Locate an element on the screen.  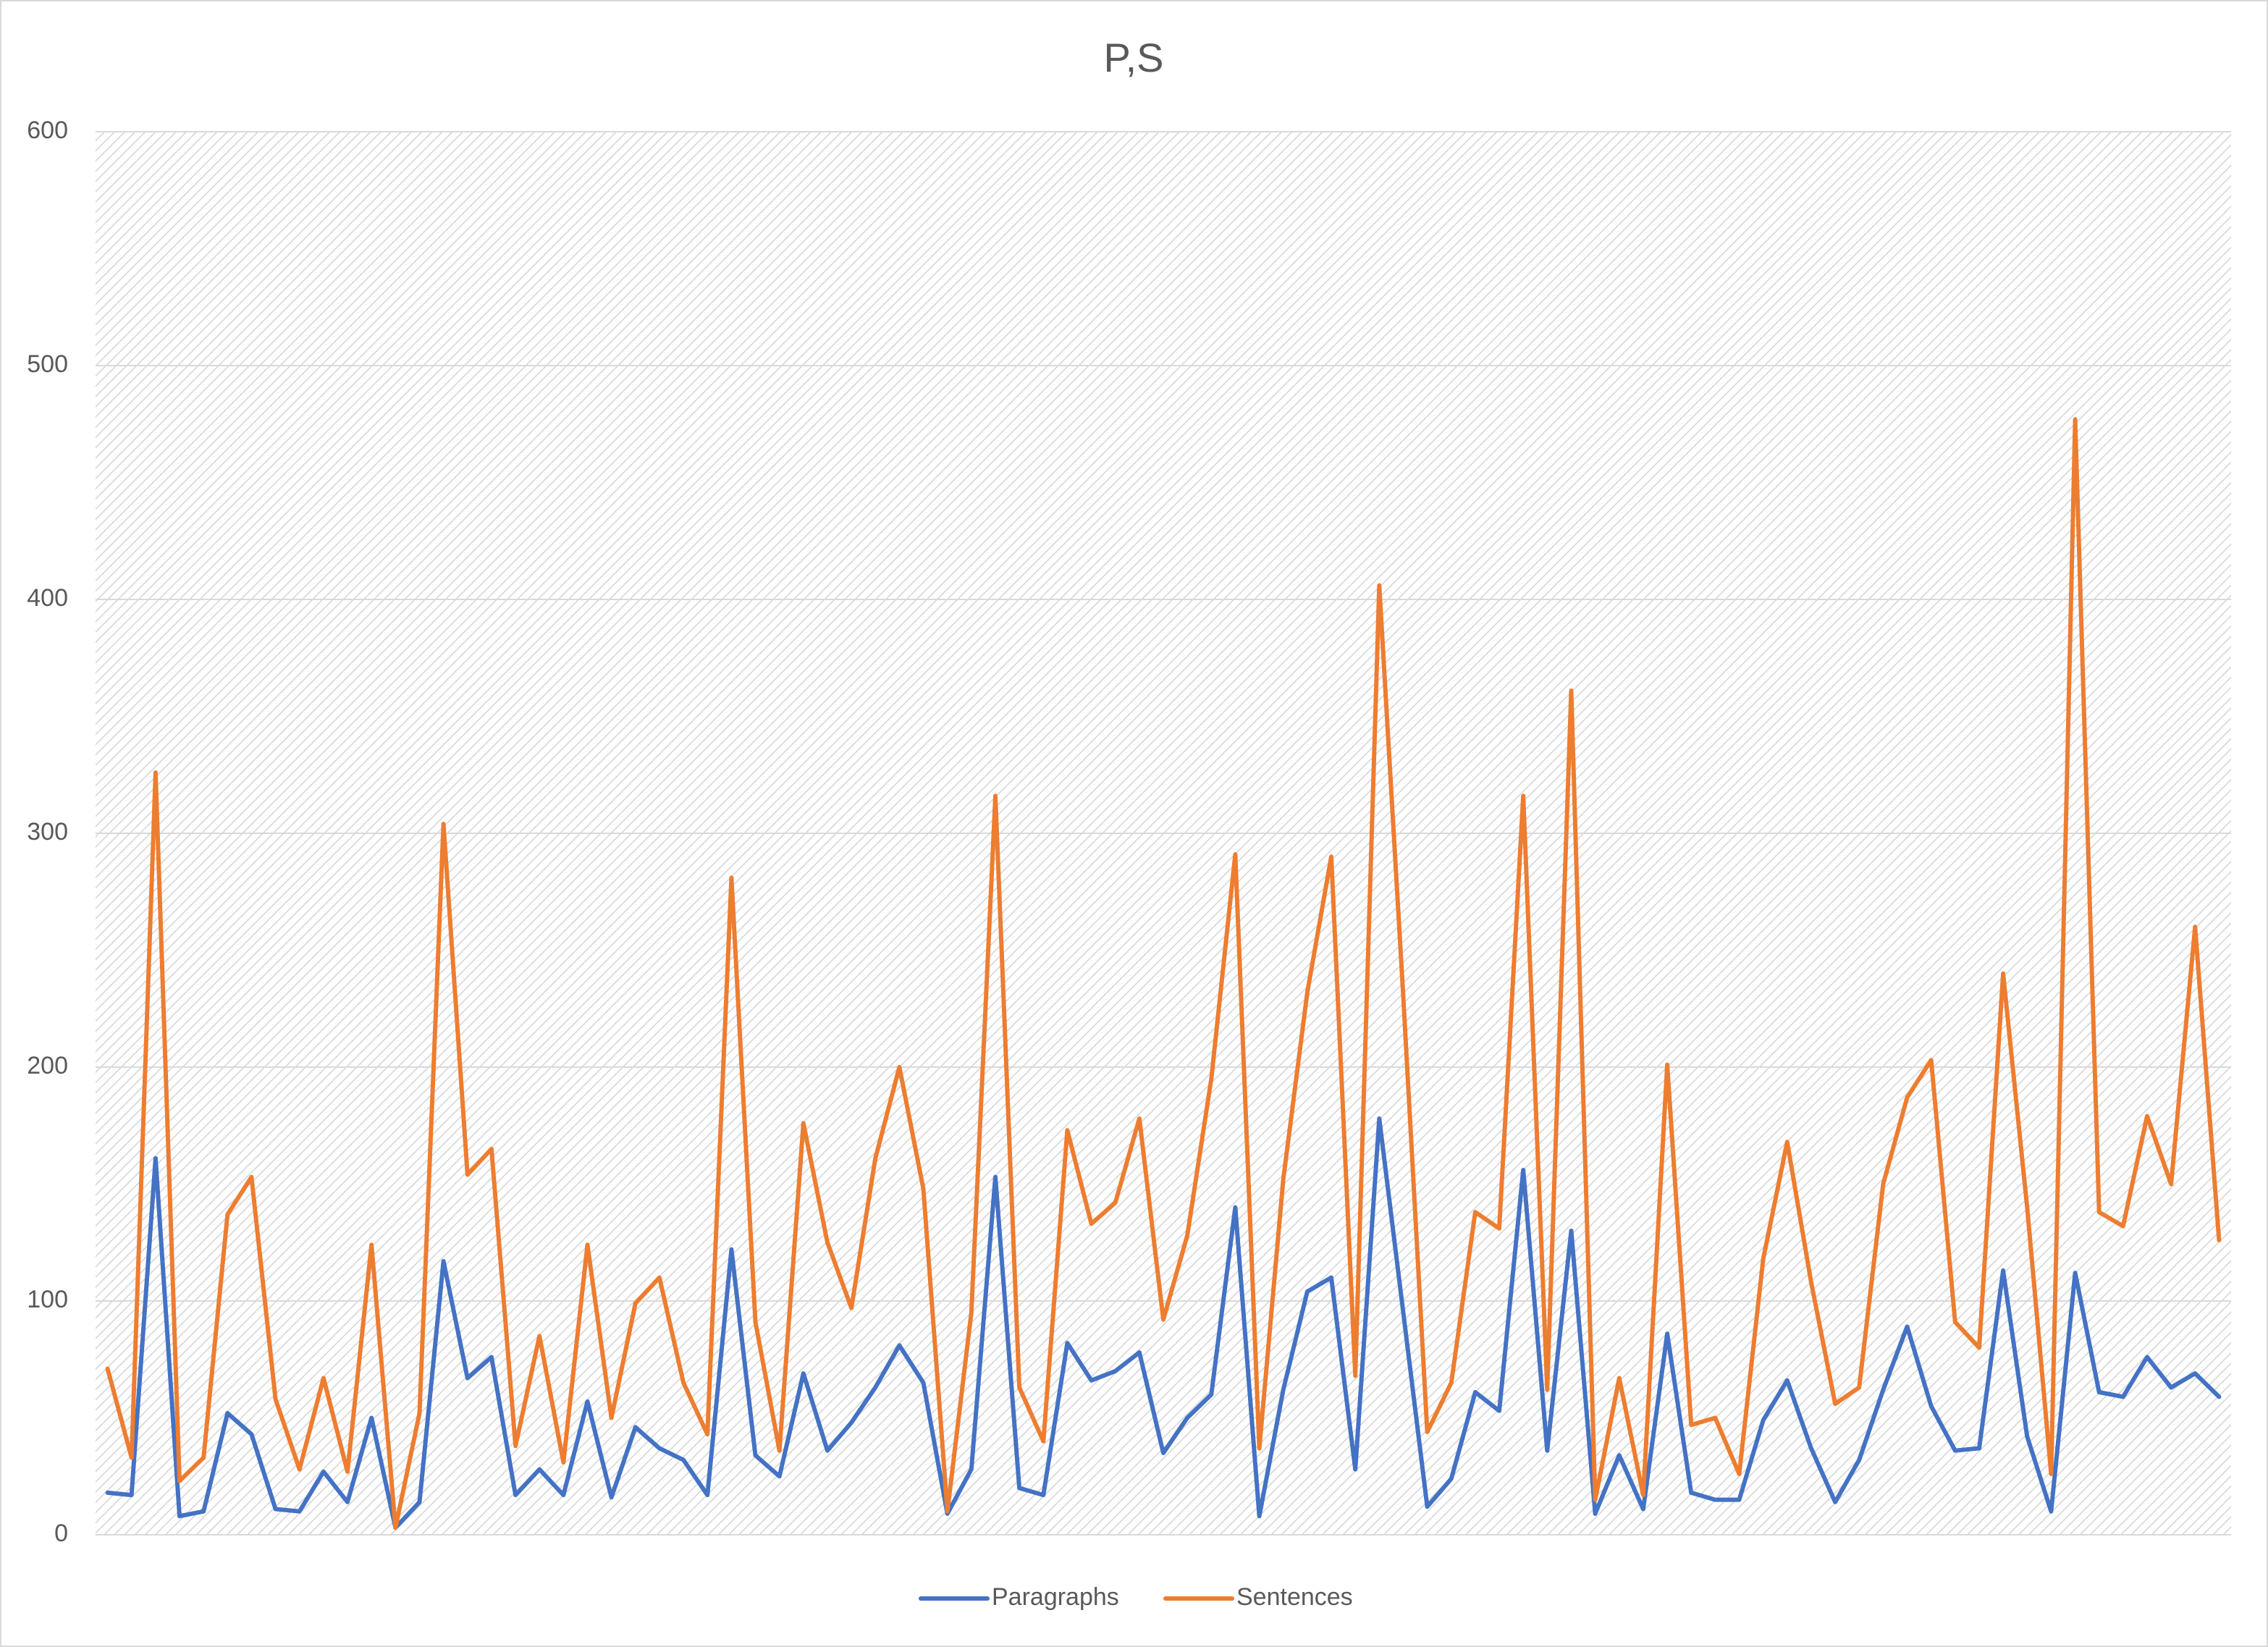
y-tick-label: 0 is located at coordinates (61, 1534).